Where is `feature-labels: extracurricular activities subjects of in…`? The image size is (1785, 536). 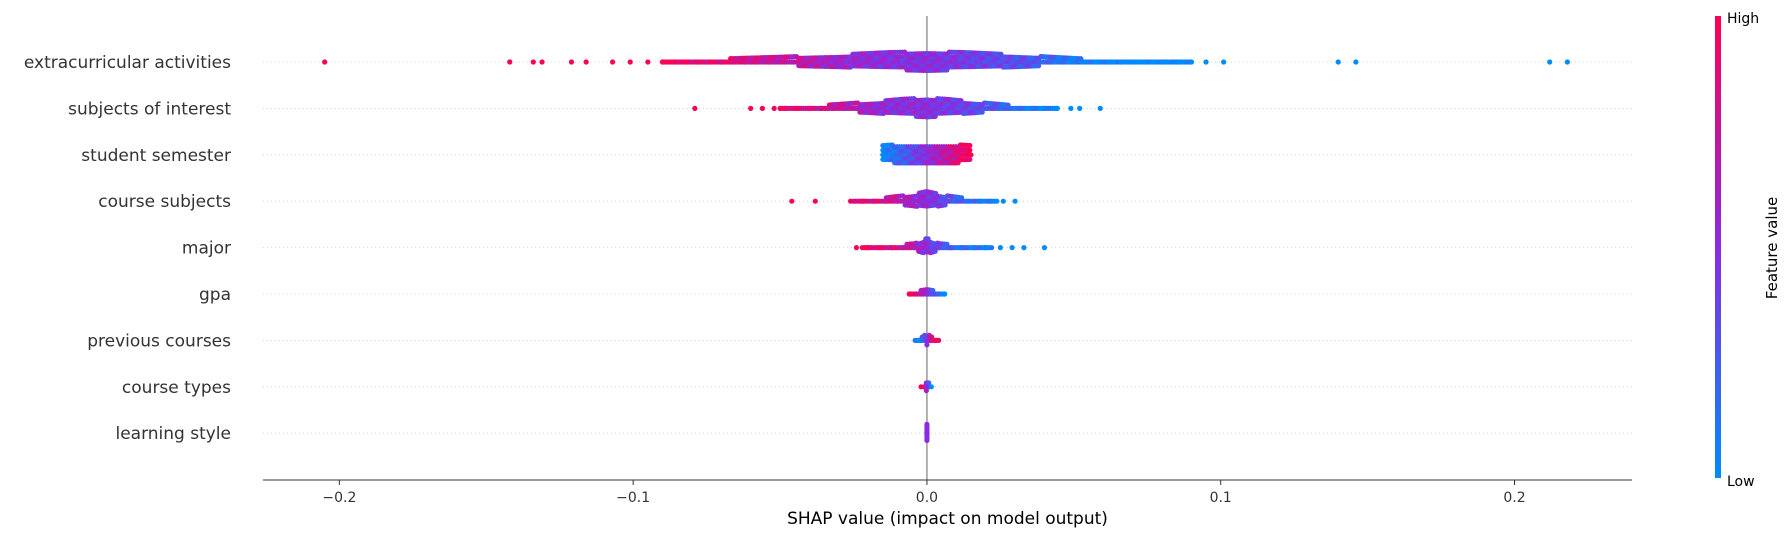 feature-labels: extracurricular activities subjects of in… is located at coordinates (127, 248).